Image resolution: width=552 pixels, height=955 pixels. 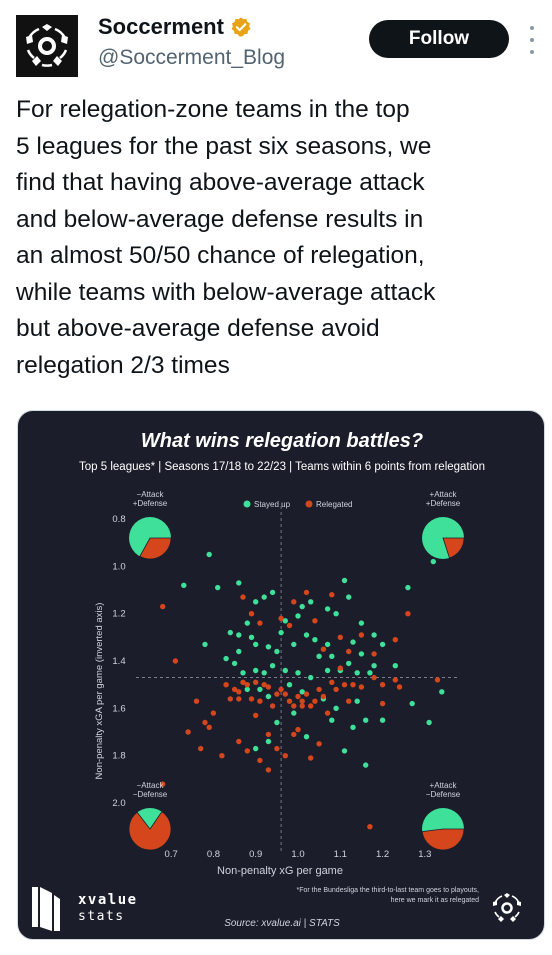 I want to click on y-tick-label: 1.8, so click(x=118, y=756).